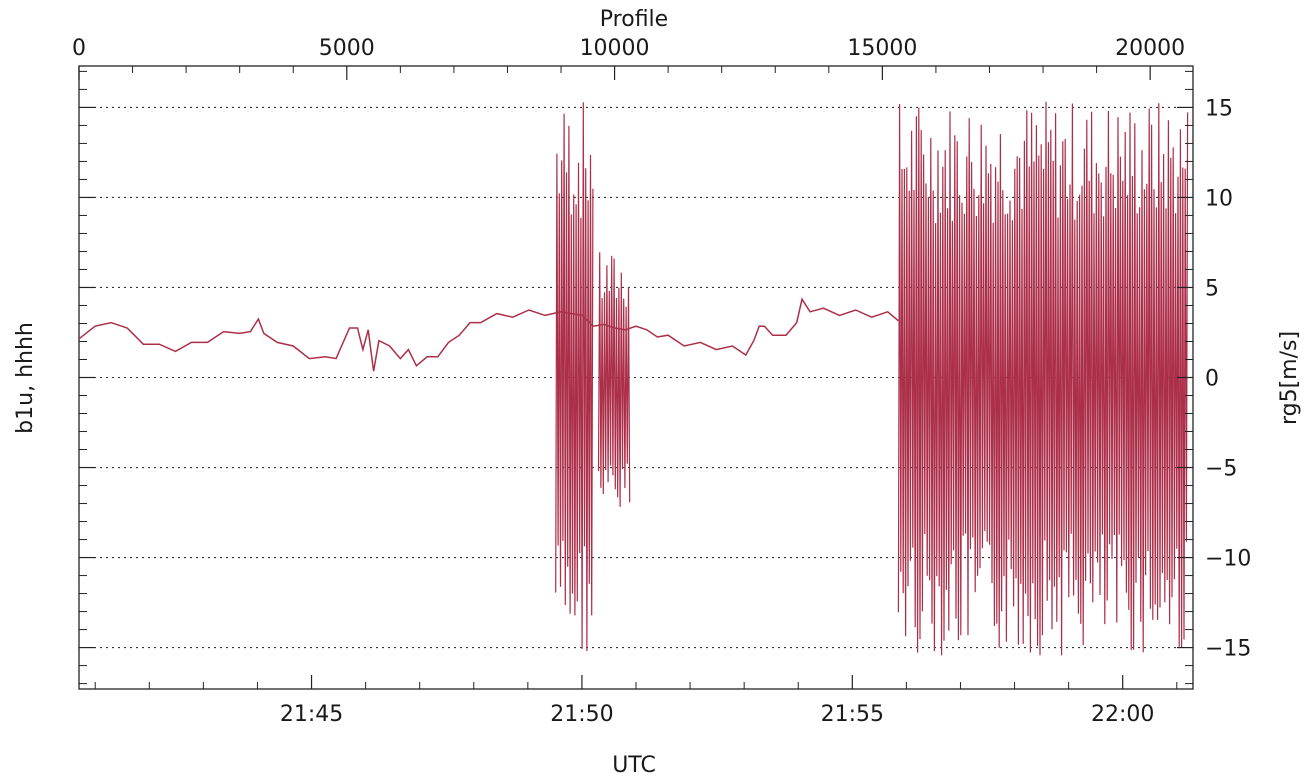  I want to click on y-tick-label: −15, so click(1228, 649).